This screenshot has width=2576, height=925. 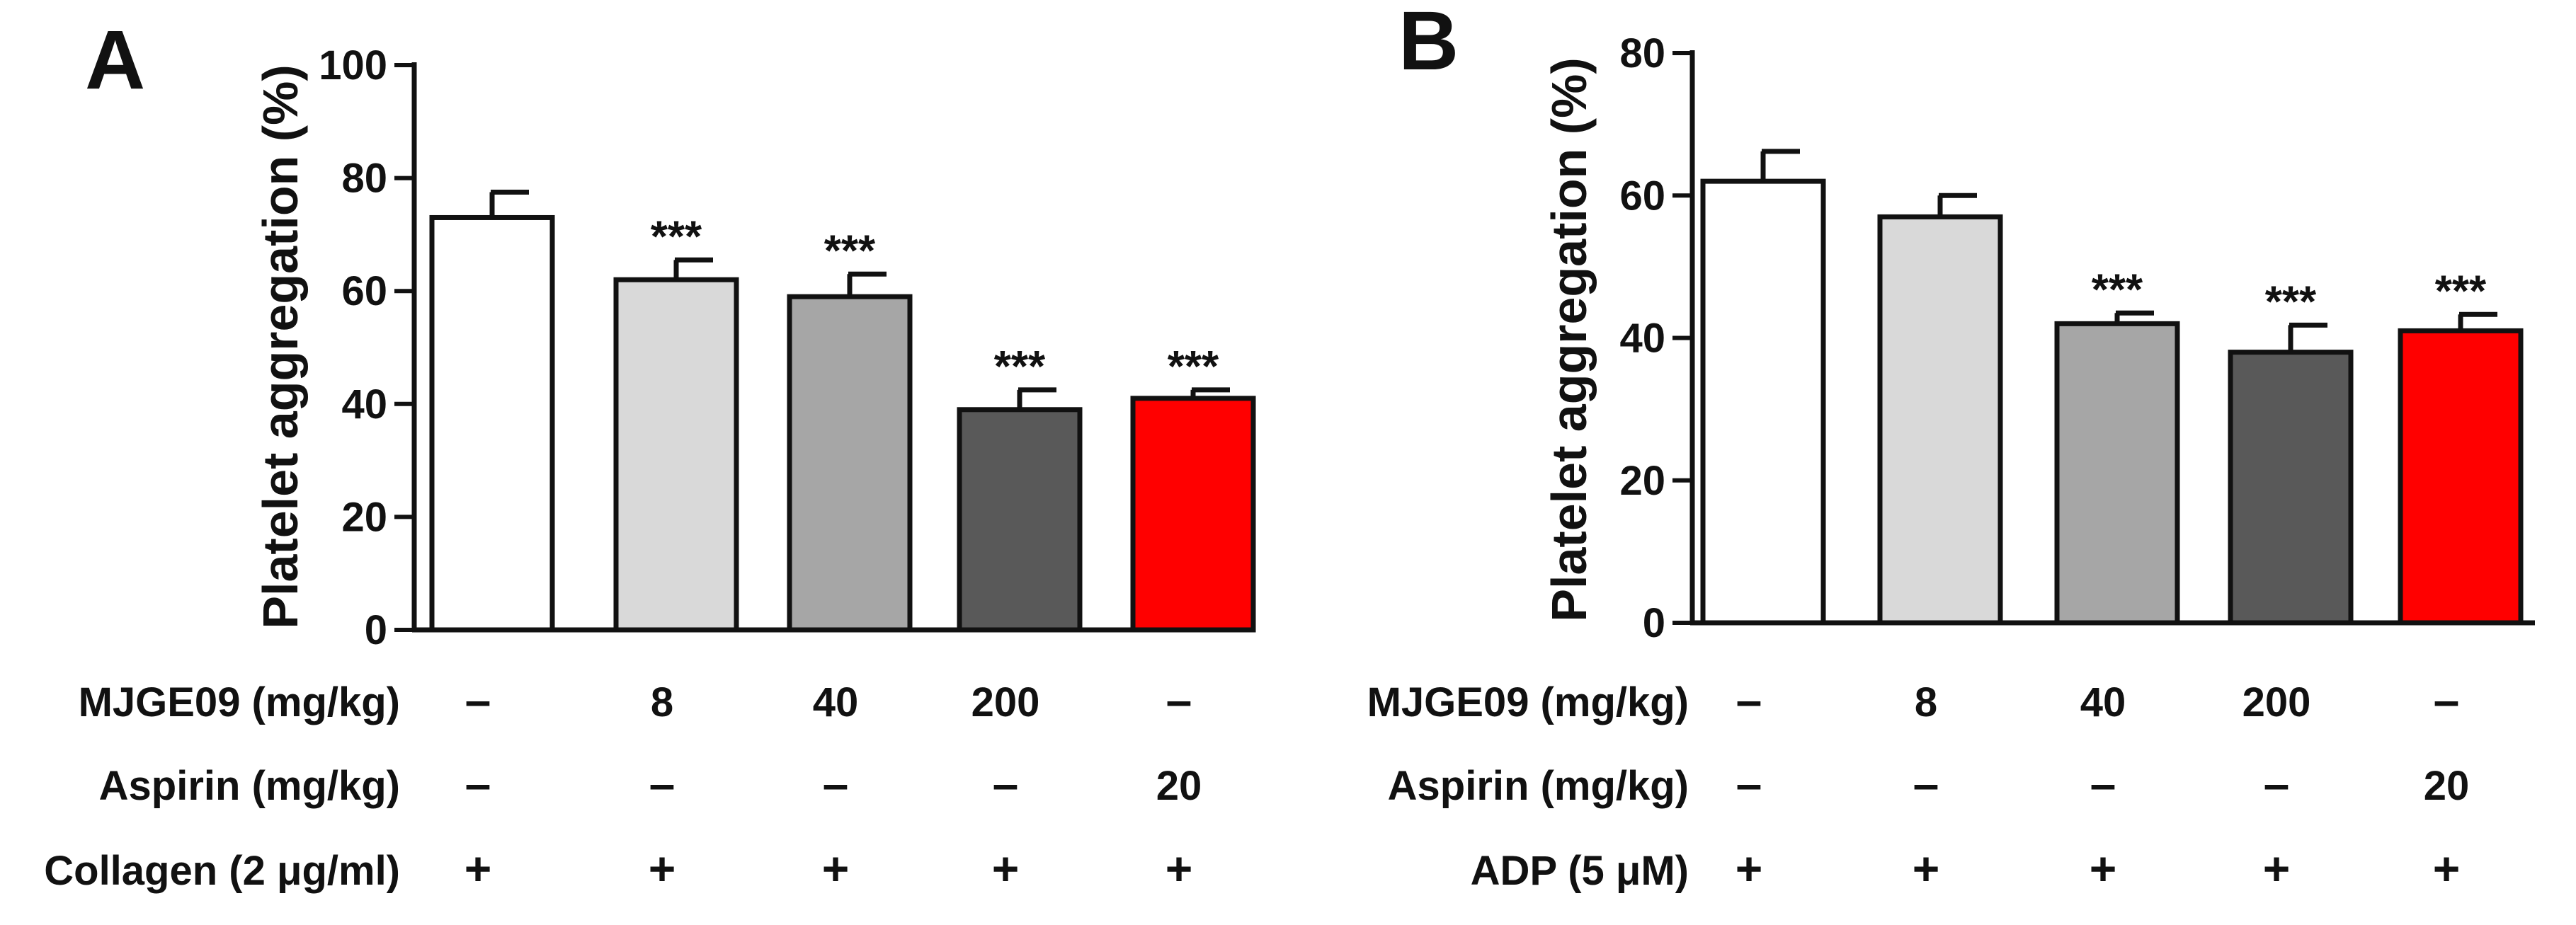 I want to click on panel-label: B, so click(x=1428, y=44).